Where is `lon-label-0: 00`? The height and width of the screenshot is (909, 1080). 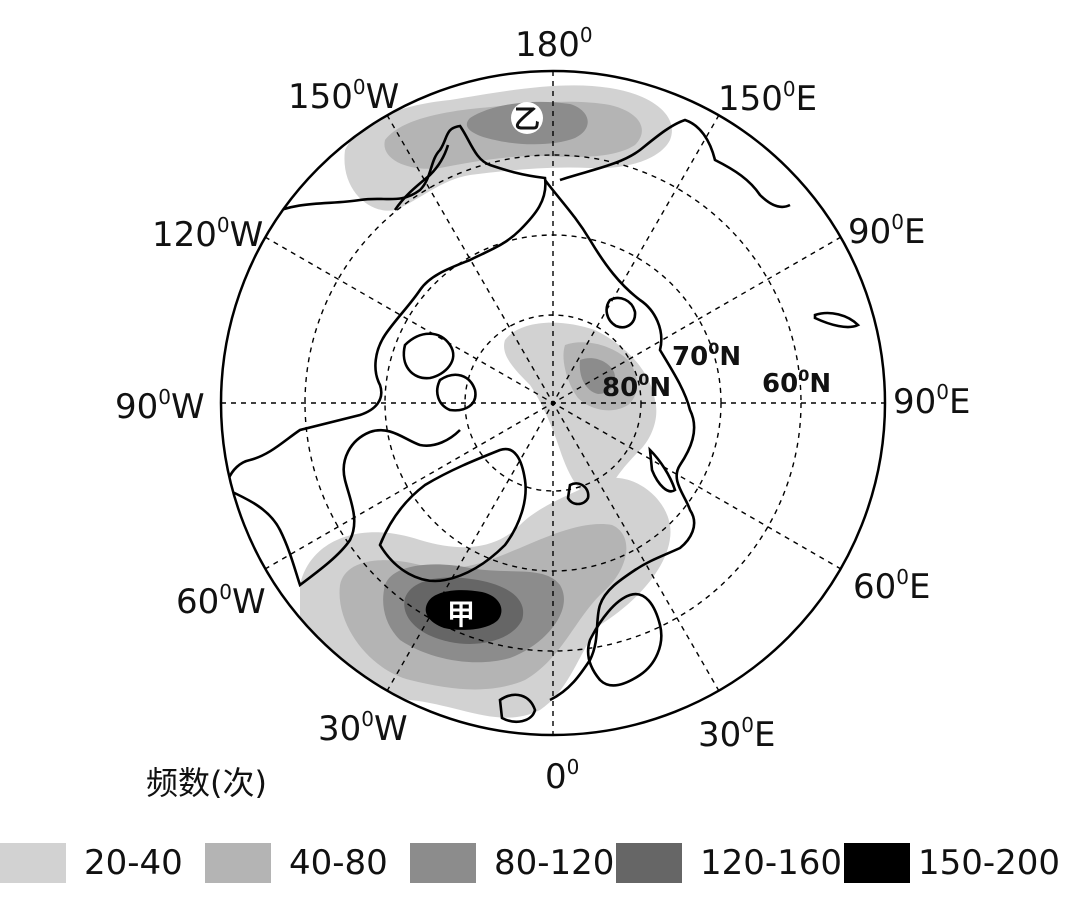
lon-label-0: 00 is located at coordinates (562, 776).